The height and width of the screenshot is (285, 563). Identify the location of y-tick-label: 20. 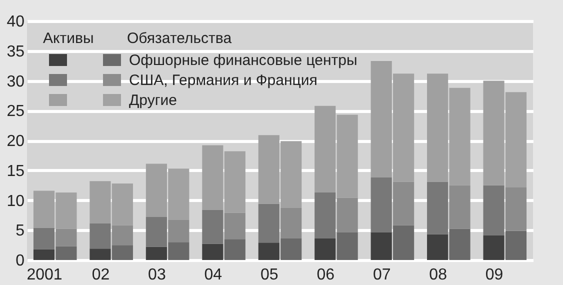
(15, 141).